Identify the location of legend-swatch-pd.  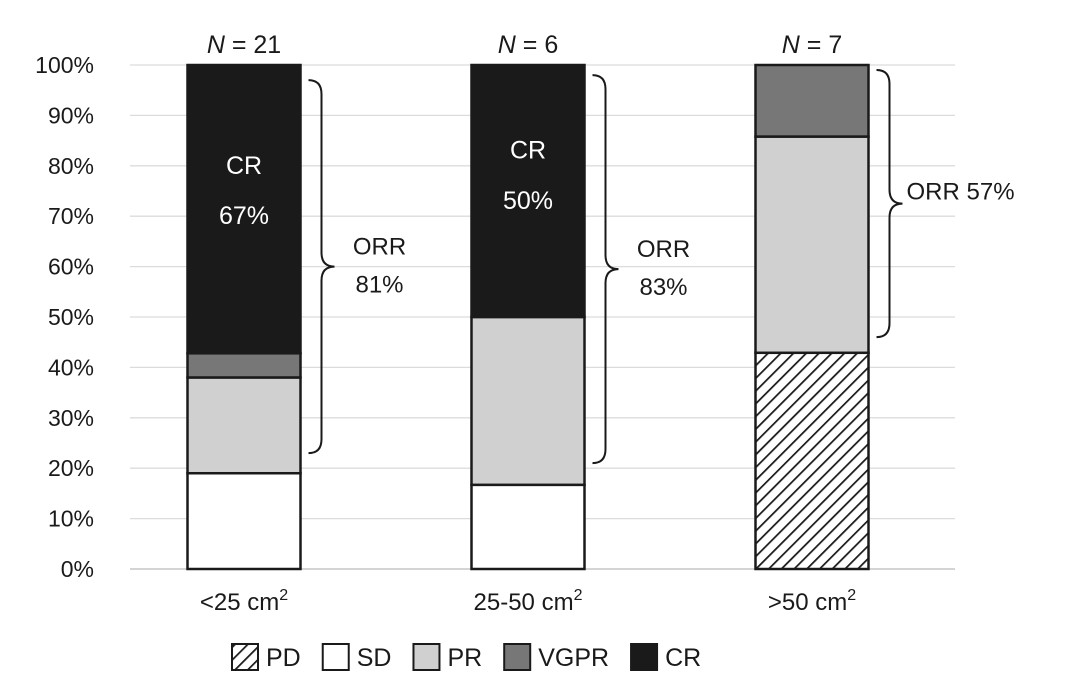
(245, 657).